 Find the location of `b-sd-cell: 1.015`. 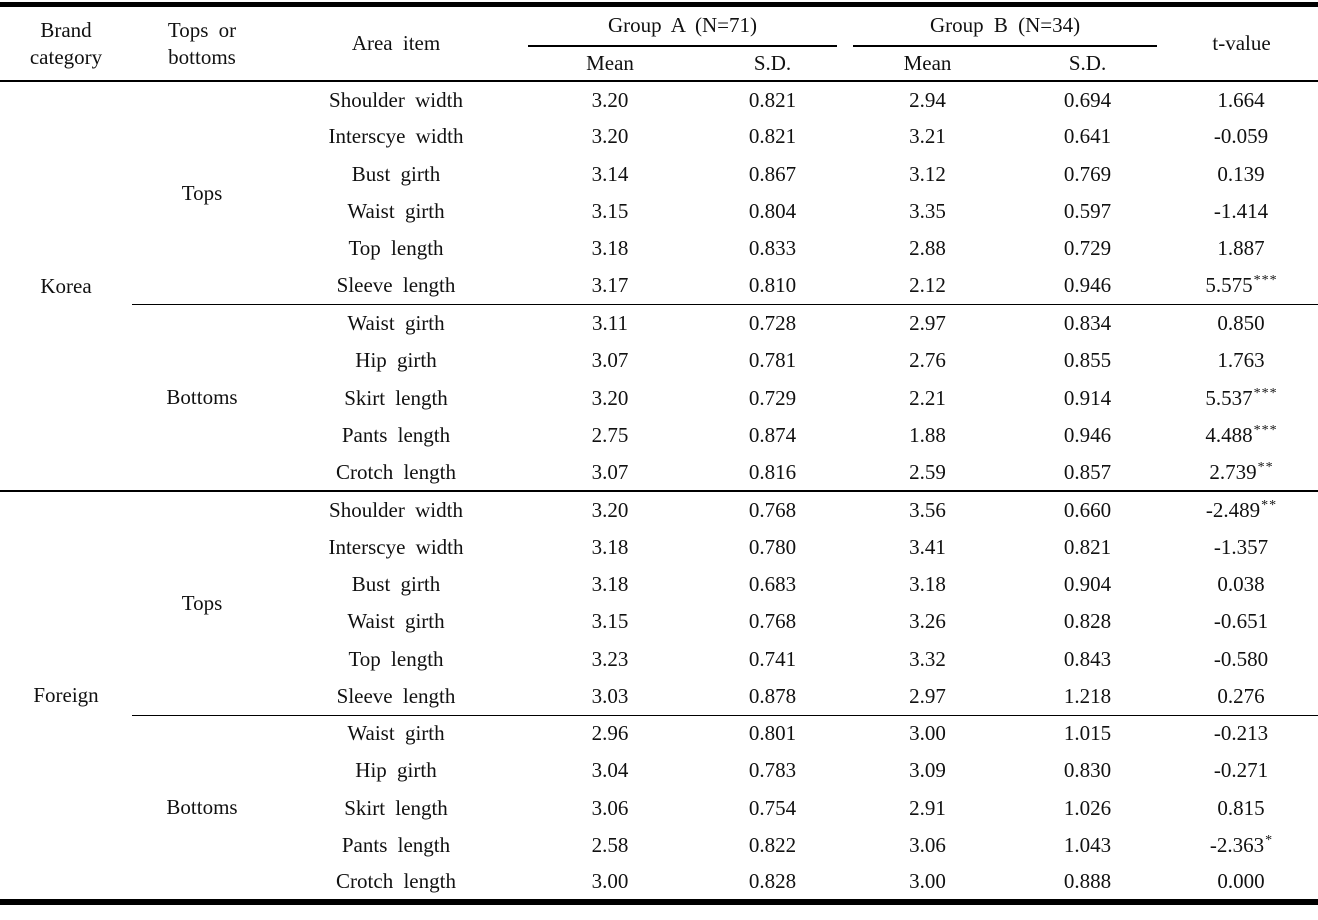

b-sd-cell: 1.015 is located at coordinates (1088, 733).